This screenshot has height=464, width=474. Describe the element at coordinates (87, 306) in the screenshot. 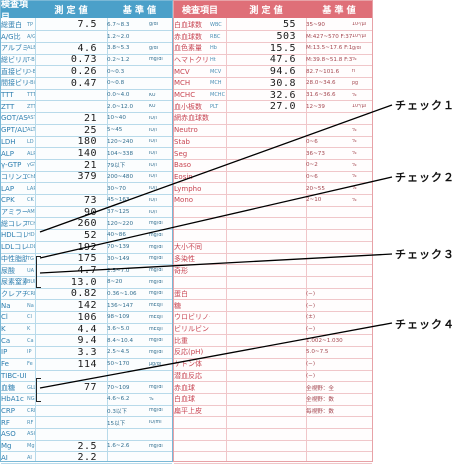

I see `measured-value: 142` at that location.